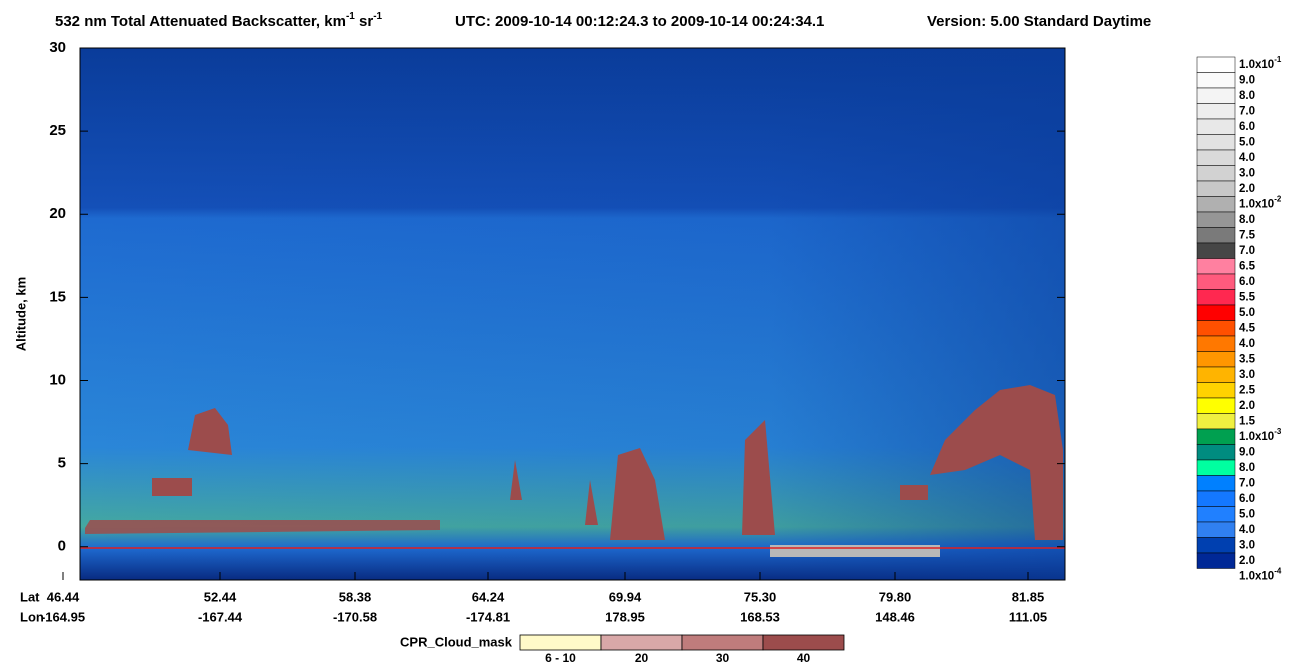 The width and height of the screenshot is (1300, 667). Describe the element at coordinates (723, 658) in the screenshot. I see `cpr-label: 30` at that location.